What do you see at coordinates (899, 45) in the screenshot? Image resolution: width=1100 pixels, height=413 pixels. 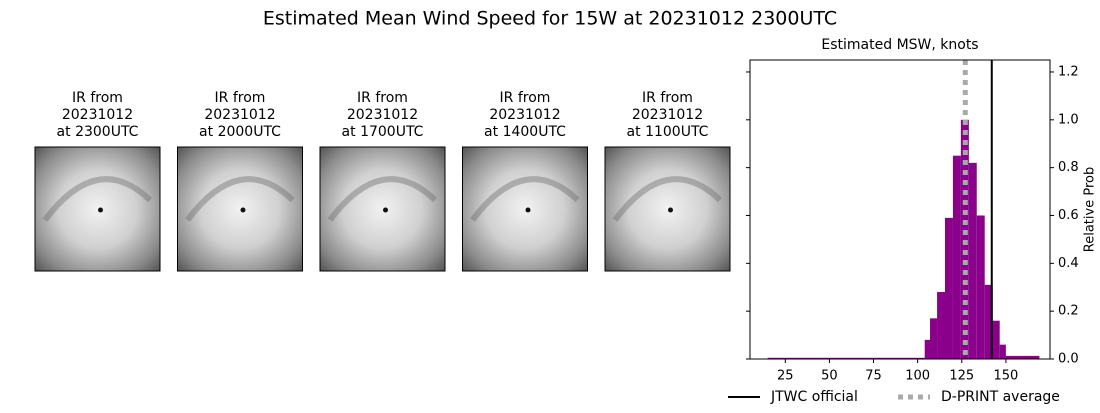 I see `chart-title: Estimated MSW, knots` at bounding box center [899, 45].